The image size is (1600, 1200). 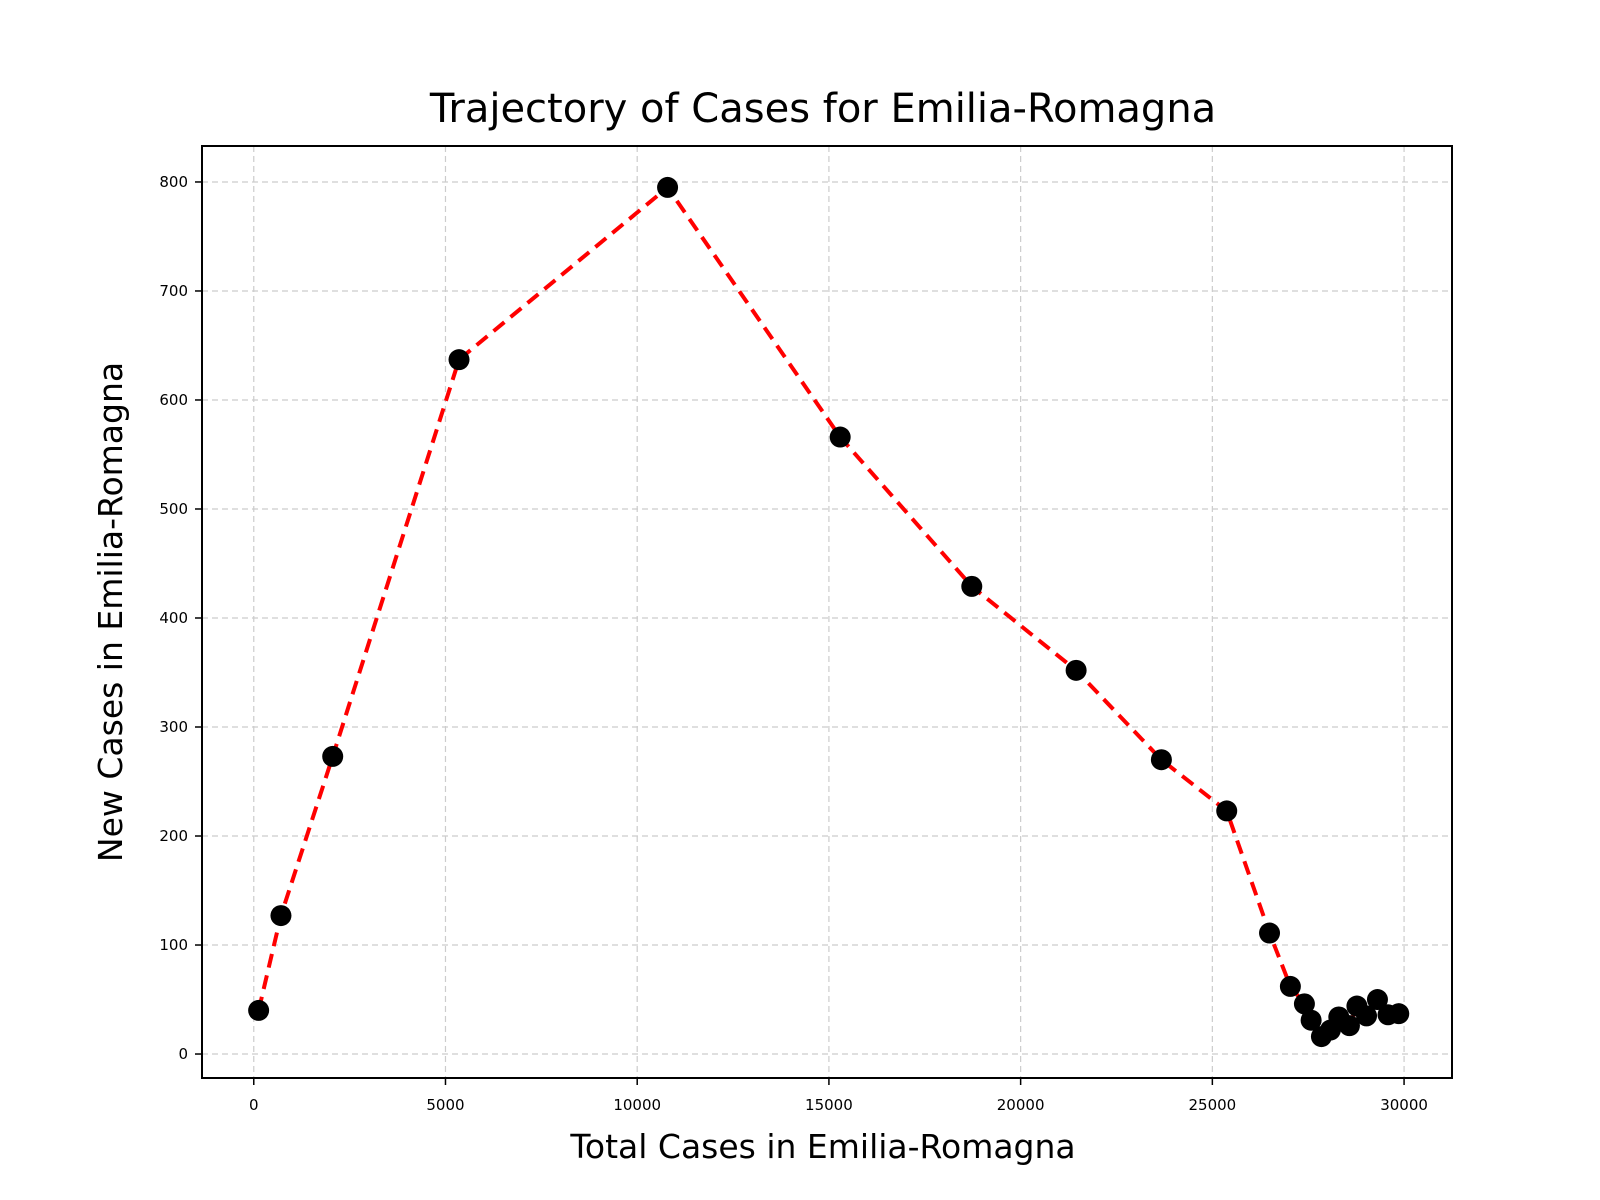 What do you see at coordinates (1021, 1105) in the screenshot?
I see `x-tick-label: 20000` at bounding box center [1021, 1105].